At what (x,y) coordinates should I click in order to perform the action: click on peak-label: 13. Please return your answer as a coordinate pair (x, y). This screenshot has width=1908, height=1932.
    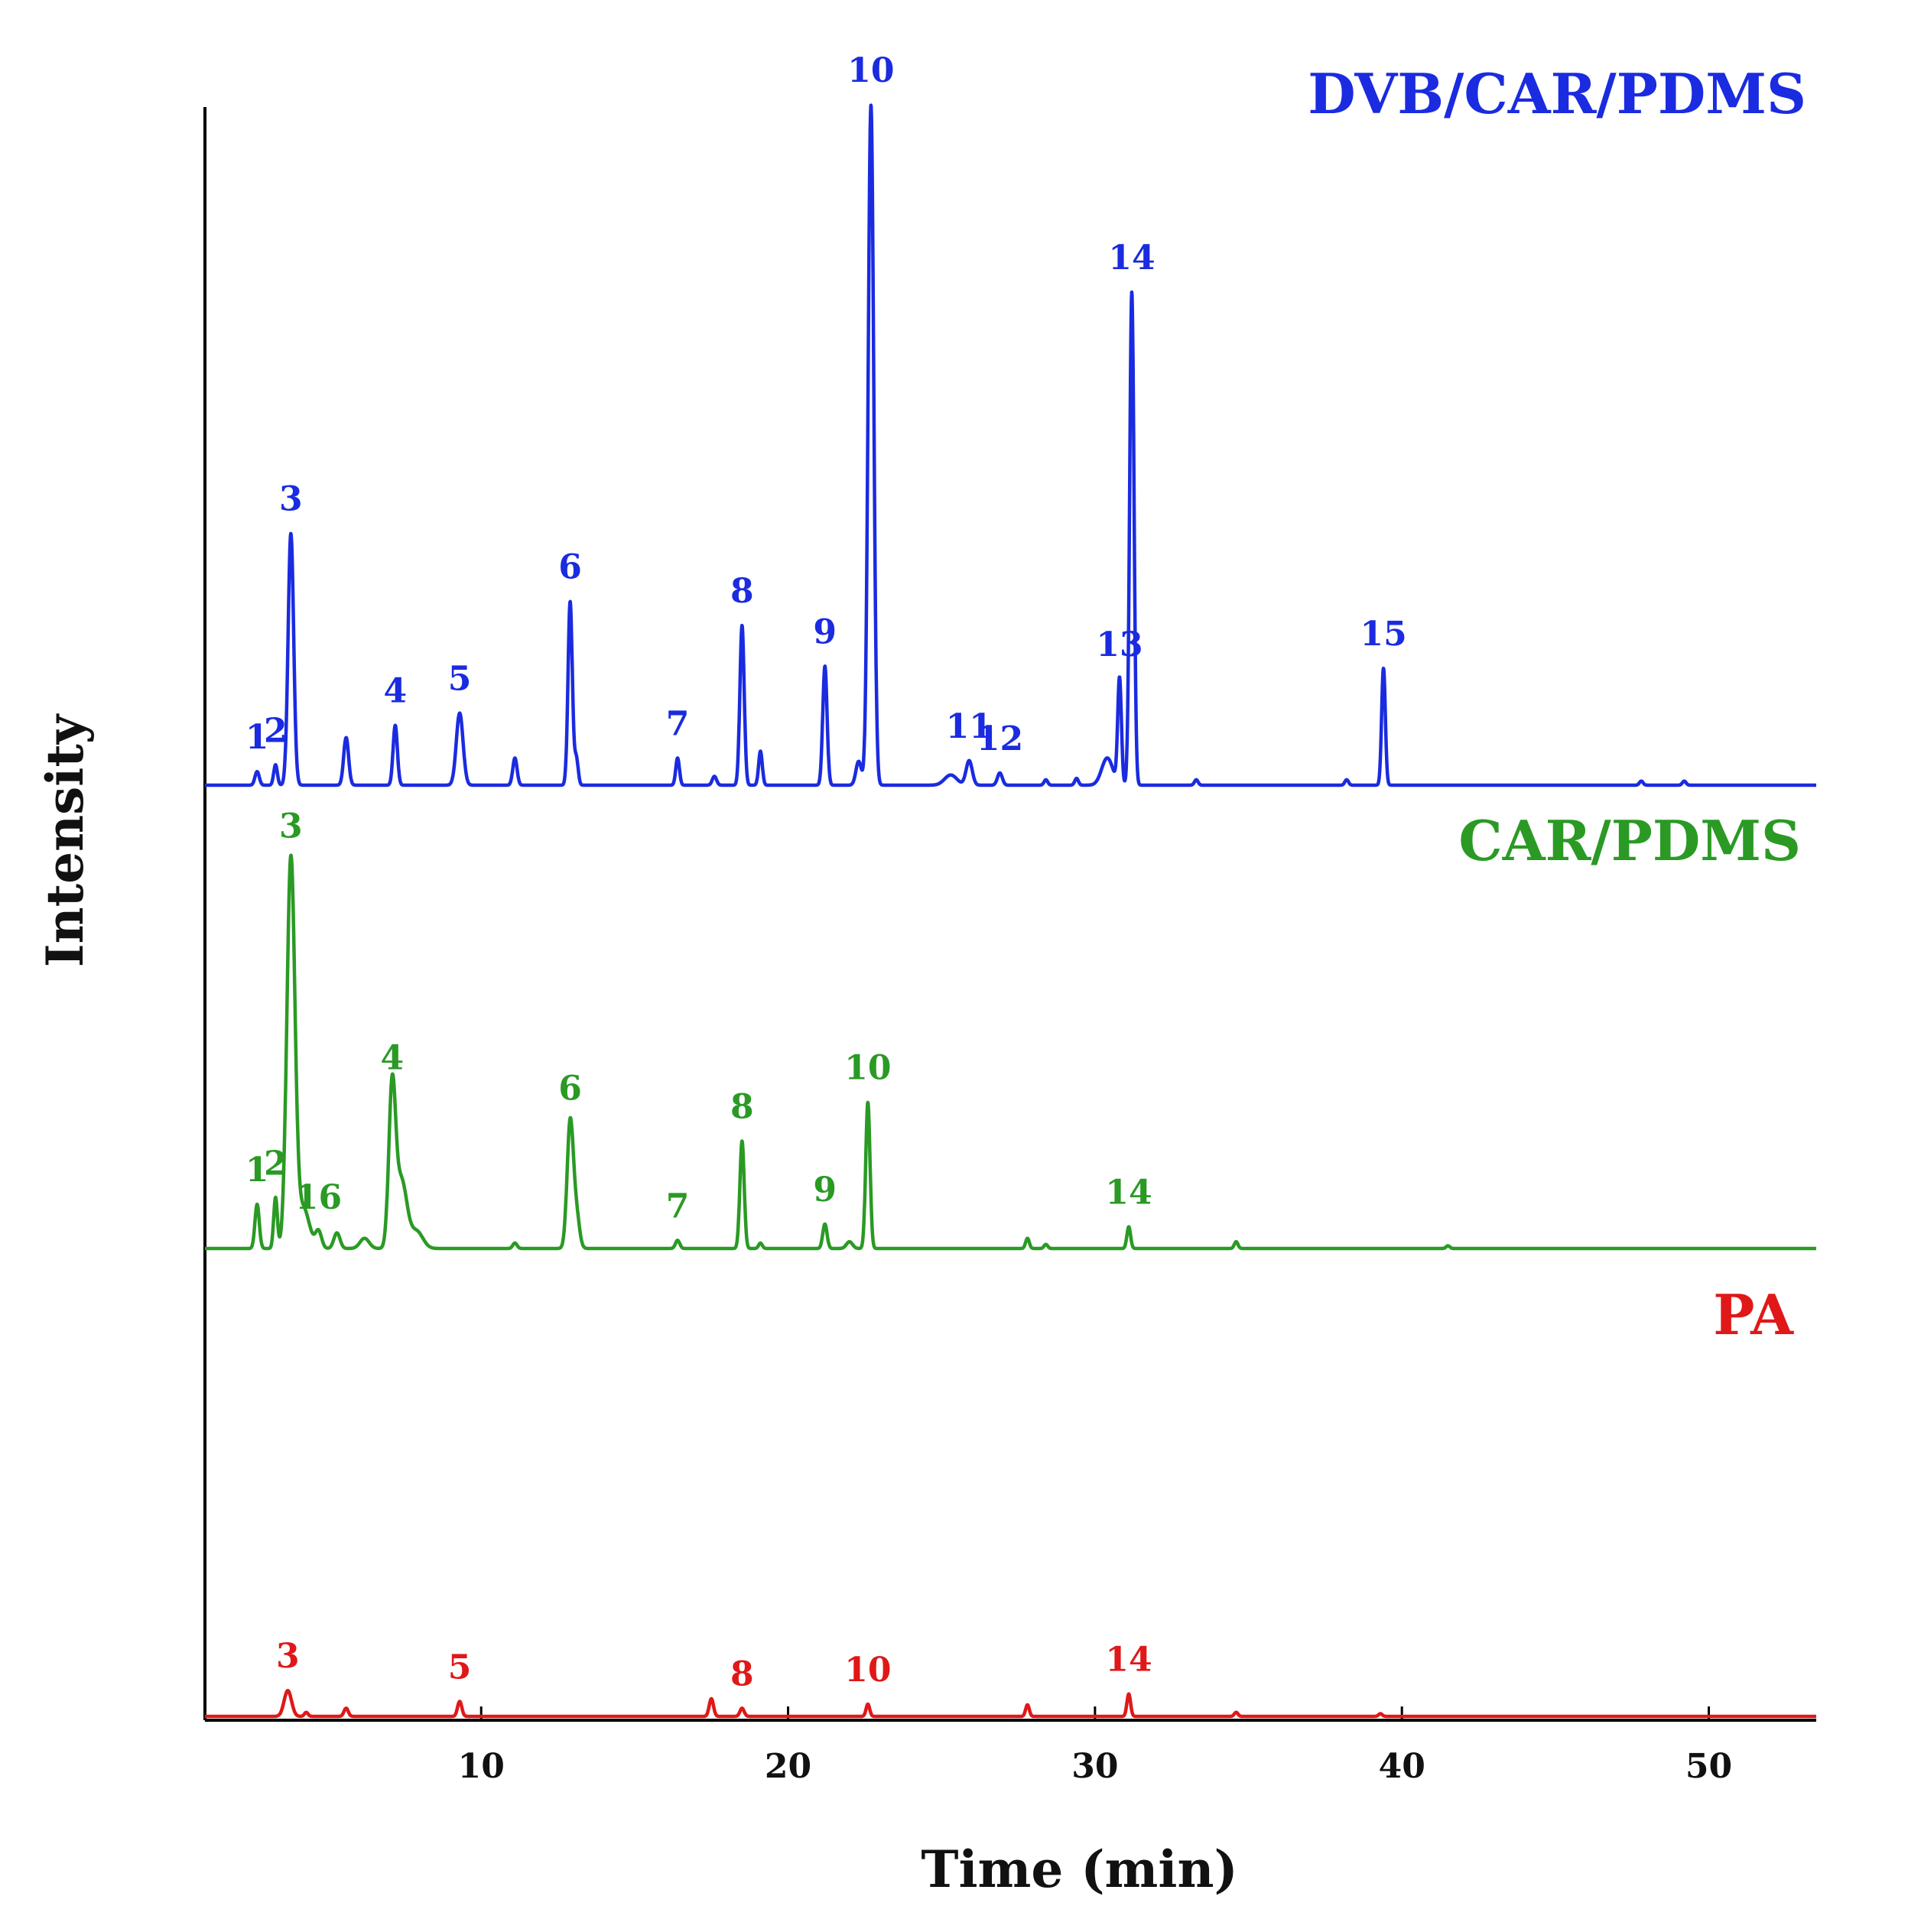
    Looking at the image, I should click on (1119, 644).